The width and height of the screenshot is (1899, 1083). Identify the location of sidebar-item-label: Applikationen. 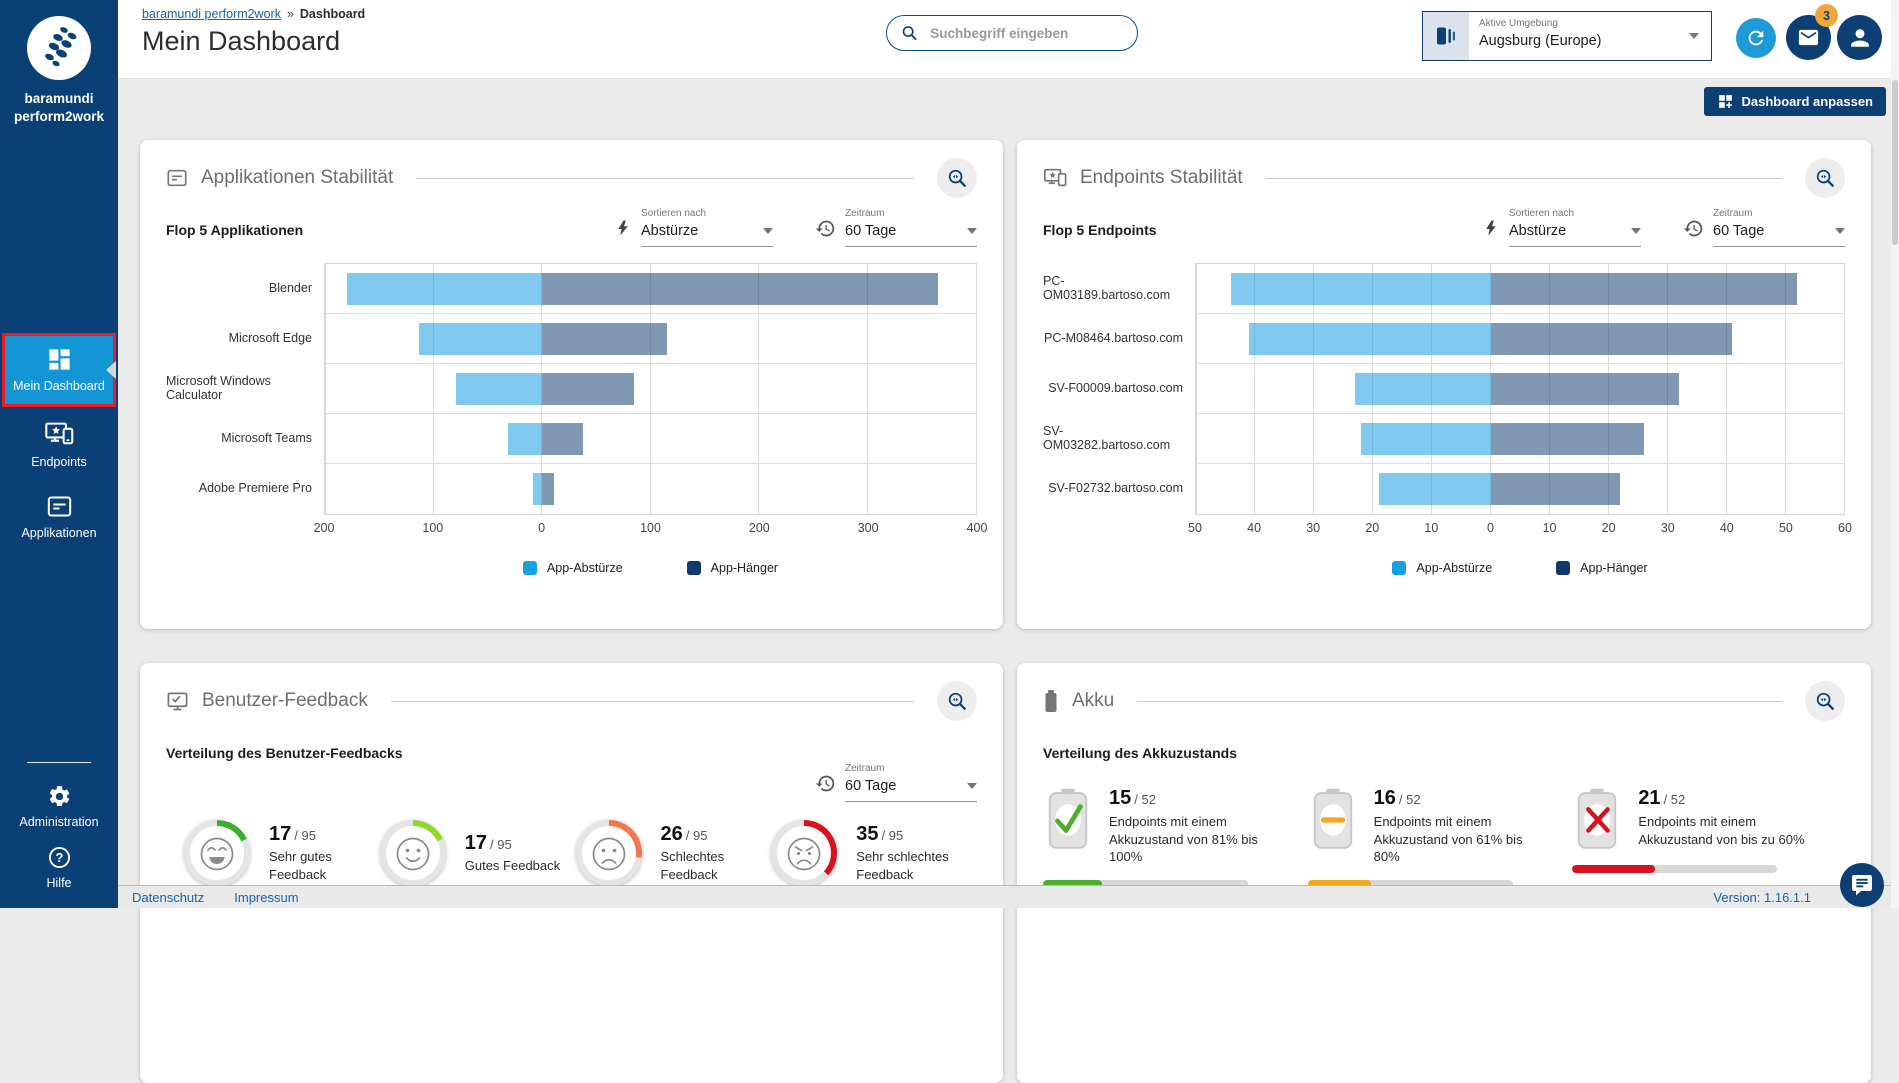
(59, 533).